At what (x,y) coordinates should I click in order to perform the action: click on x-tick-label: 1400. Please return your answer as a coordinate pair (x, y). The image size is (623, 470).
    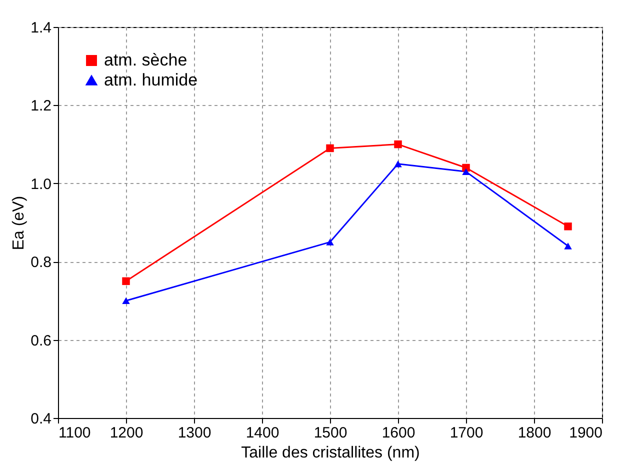
    Looking at the image, I should click on (263, 433).